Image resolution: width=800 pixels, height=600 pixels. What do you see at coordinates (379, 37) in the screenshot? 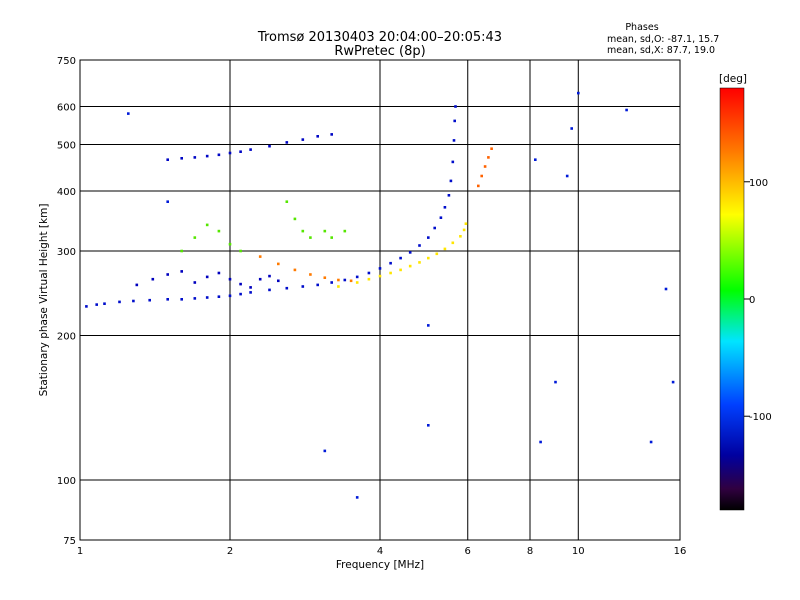
I see `chart-title: Tromsø 20130403 20:04:00–20:05:43` at bounding box center [379, 37].